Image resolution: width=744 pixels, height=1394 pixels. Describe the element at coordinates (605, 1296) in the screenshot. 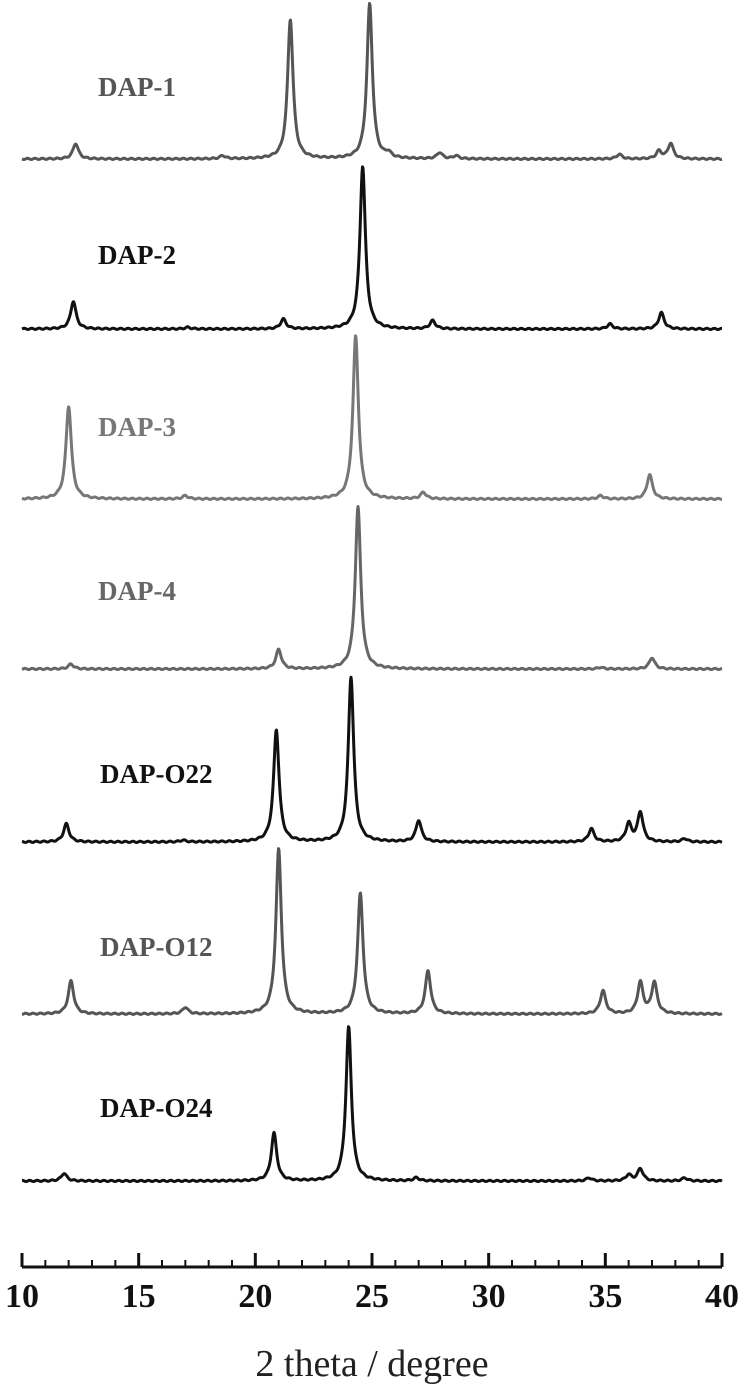

I see `x-tick-label: 35` at that location.